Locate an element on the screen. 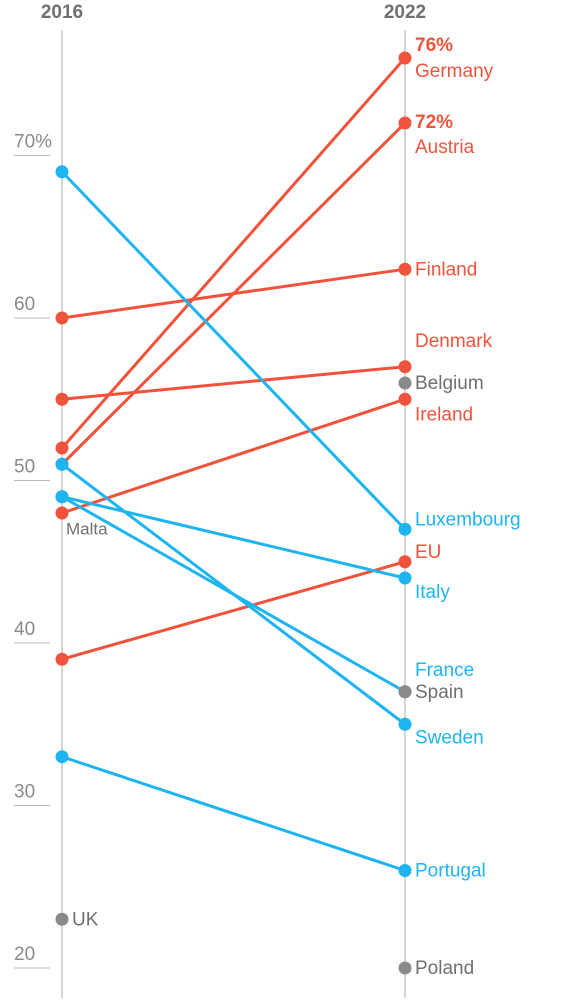  value-label-austria: 72% is located at coordinates (434, 122).